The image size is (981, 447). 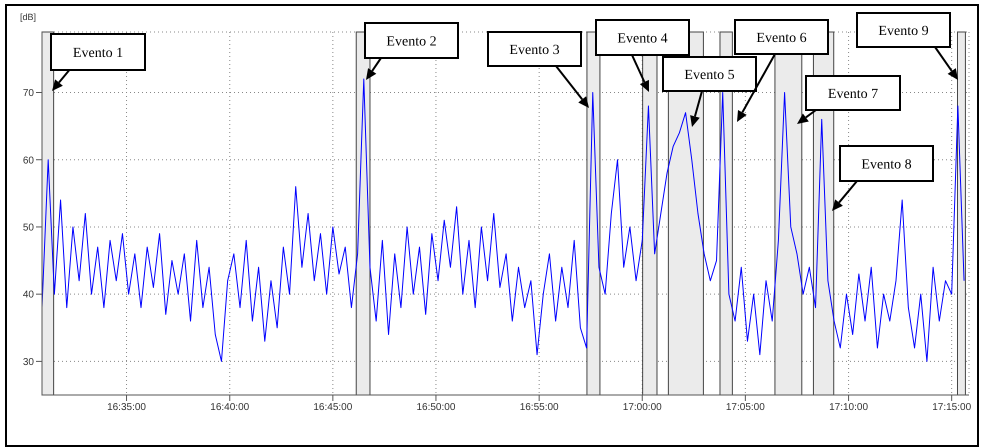 What do you see at coordinates (333, 408) in the screenshot?
I see `x-tick-label: 16:45:00` at bounding box center [333, 408].